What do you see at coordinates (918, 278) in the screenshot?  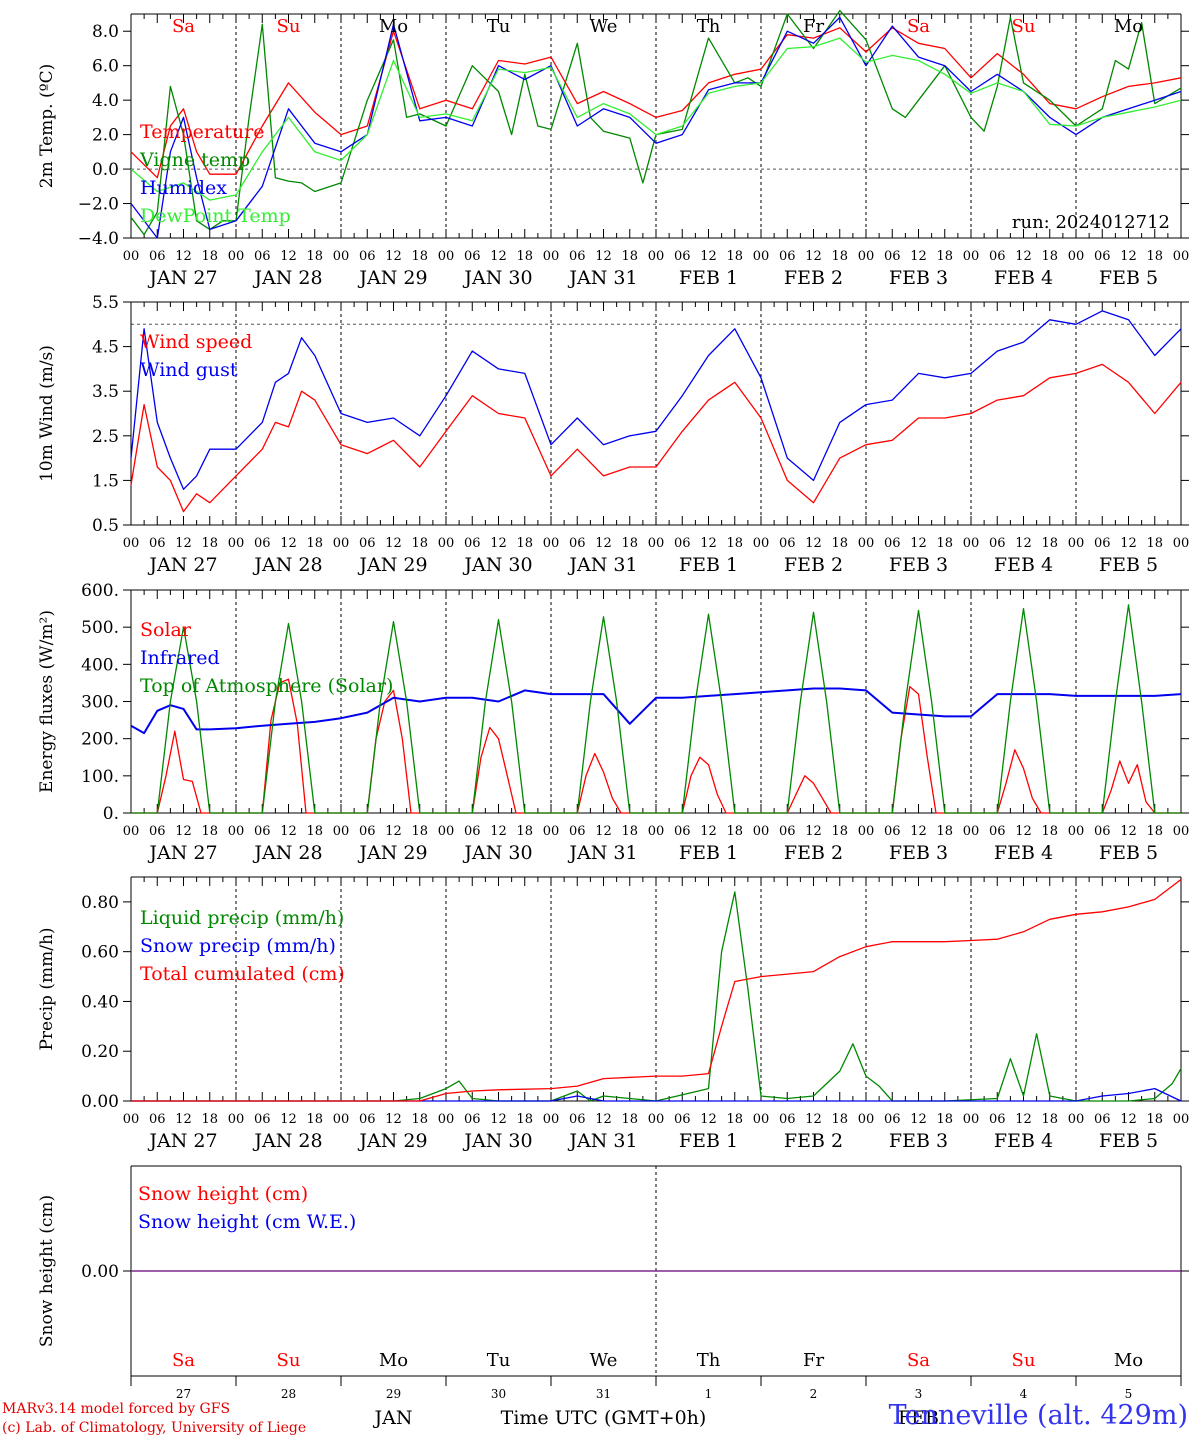 I see `day-label: FEB 3` at bounding box center [918, 278].